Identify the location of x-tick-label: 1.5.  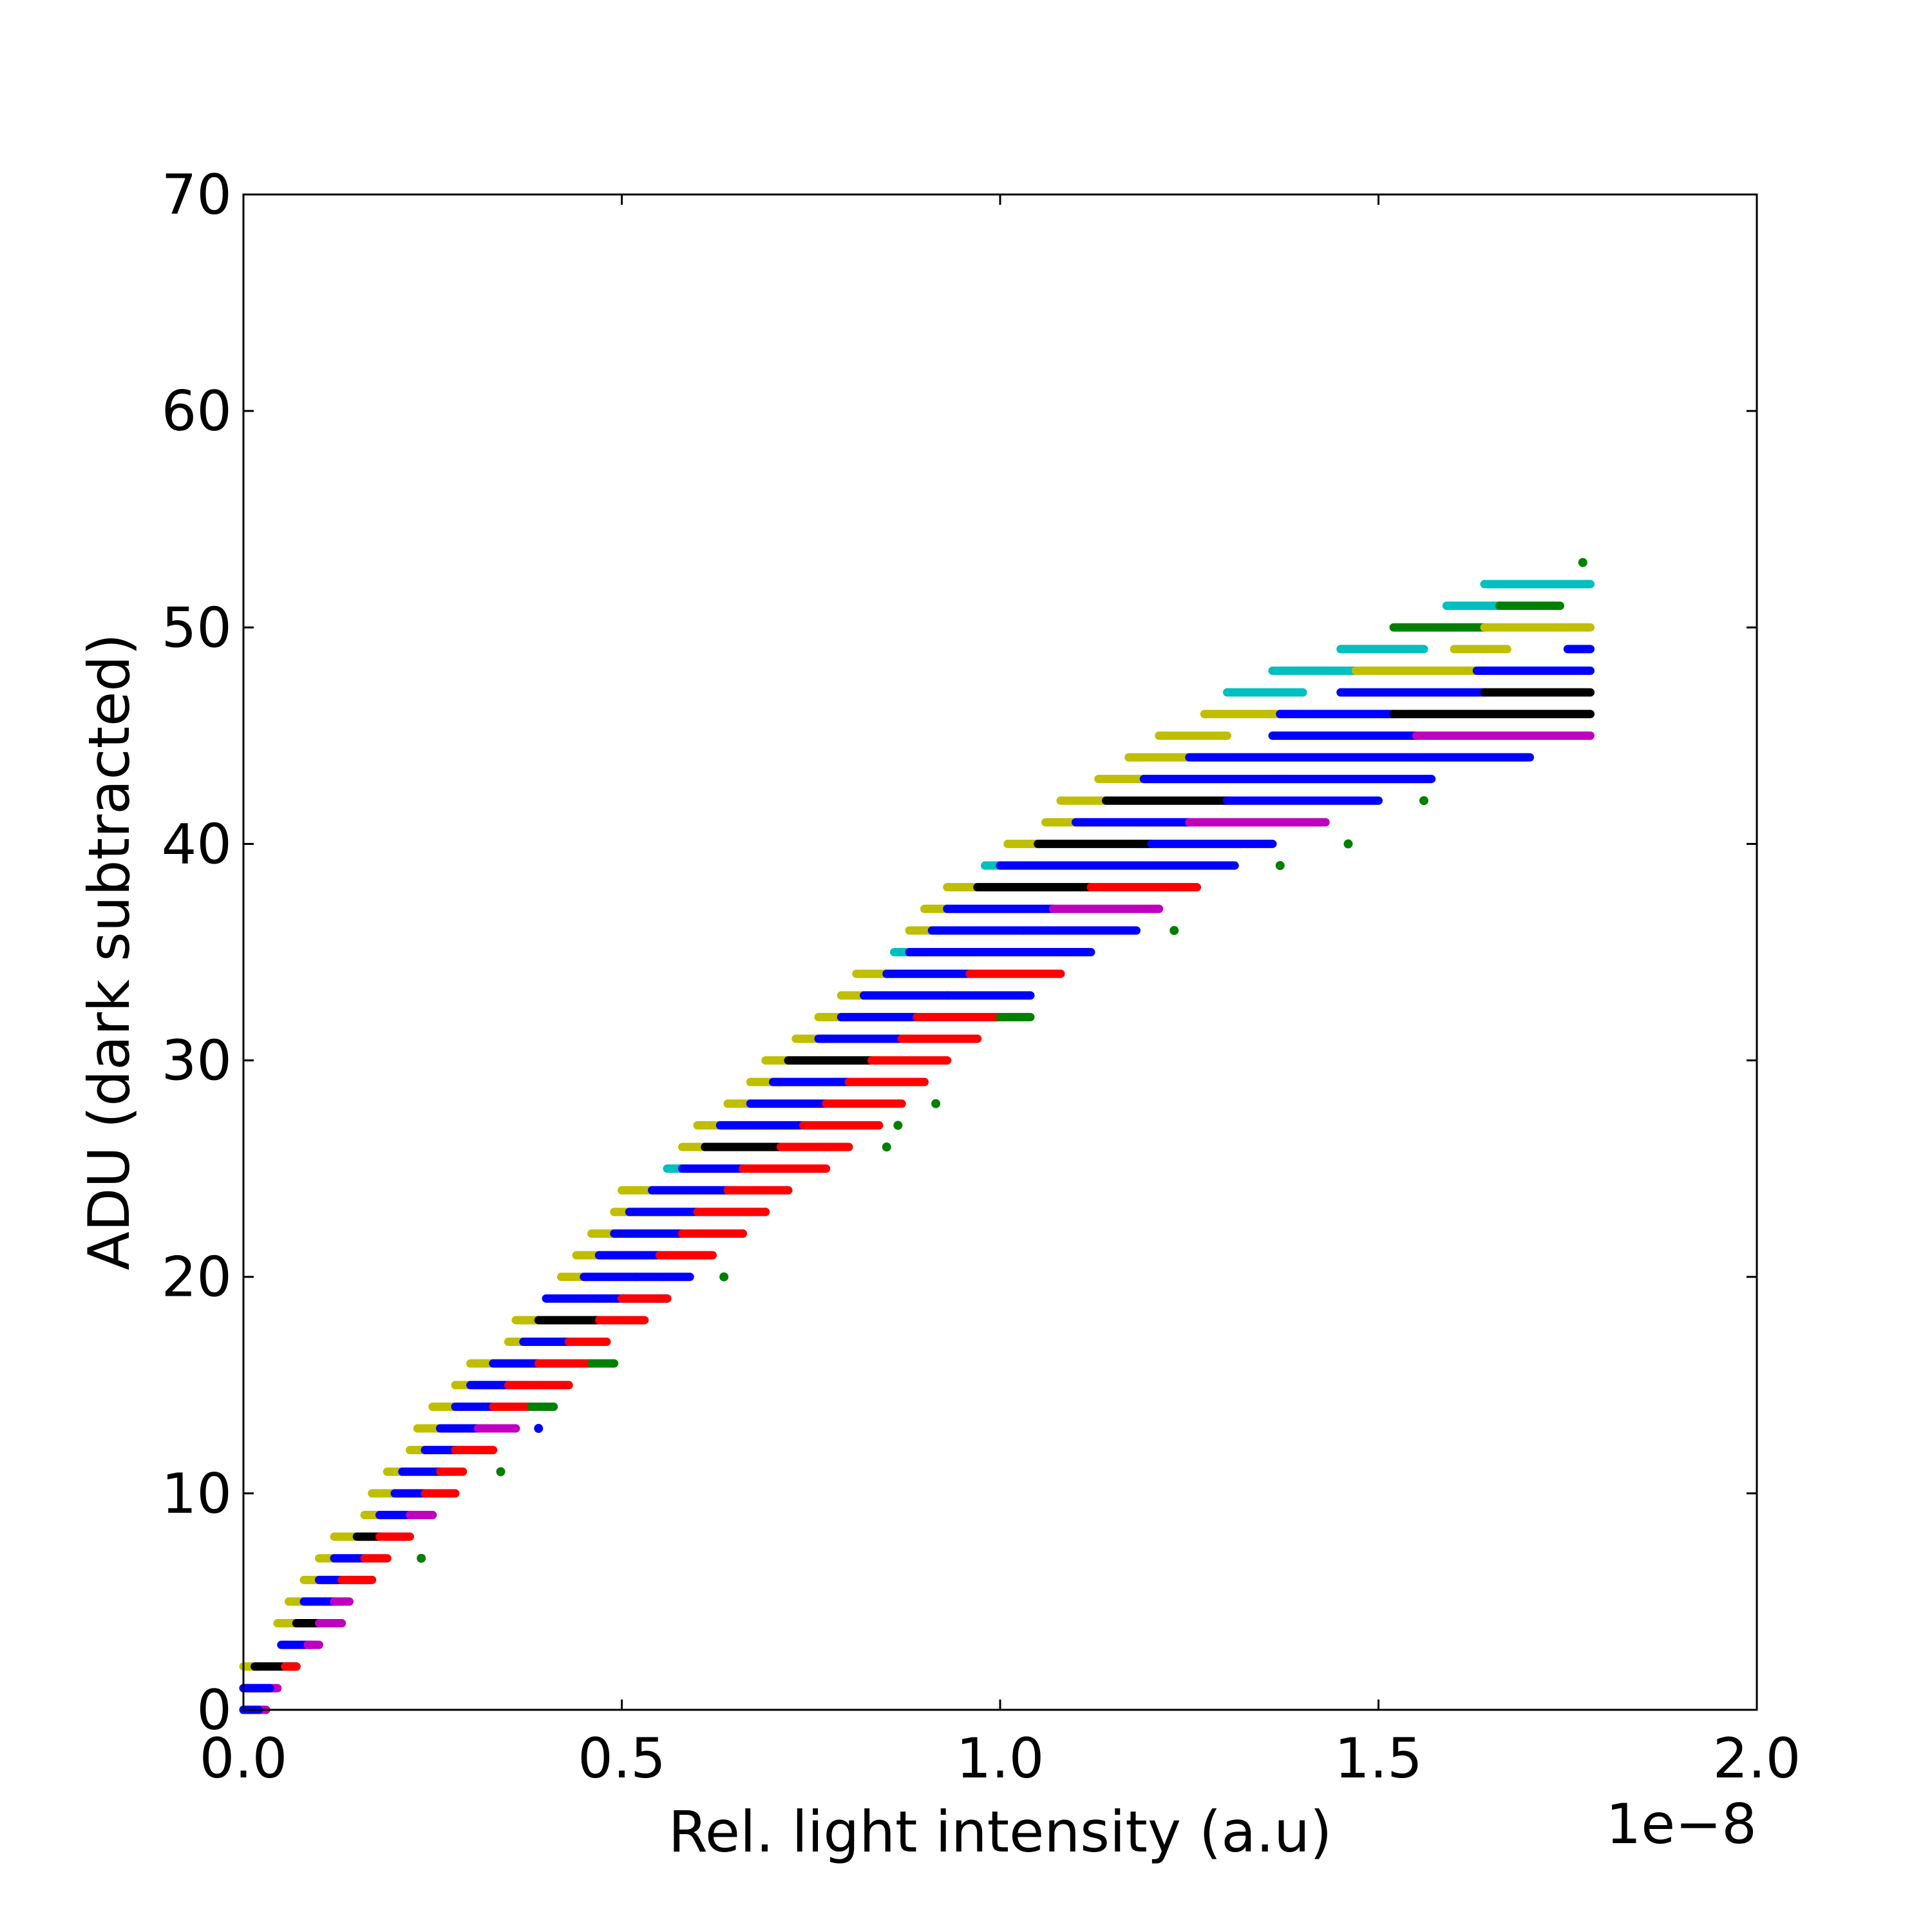
(1378, 1759).